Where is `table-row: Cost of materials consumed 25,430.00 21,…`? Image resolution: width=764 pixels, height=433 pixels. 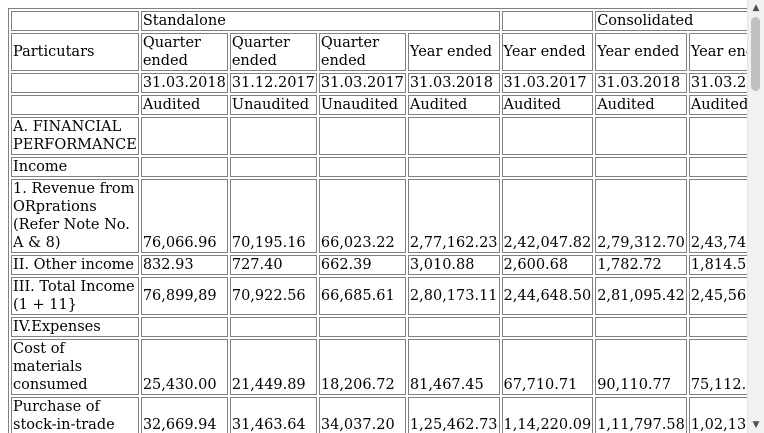 table-row: Cost of materials consumed 25,430.00 21,… is located at coordinates (379, 367).